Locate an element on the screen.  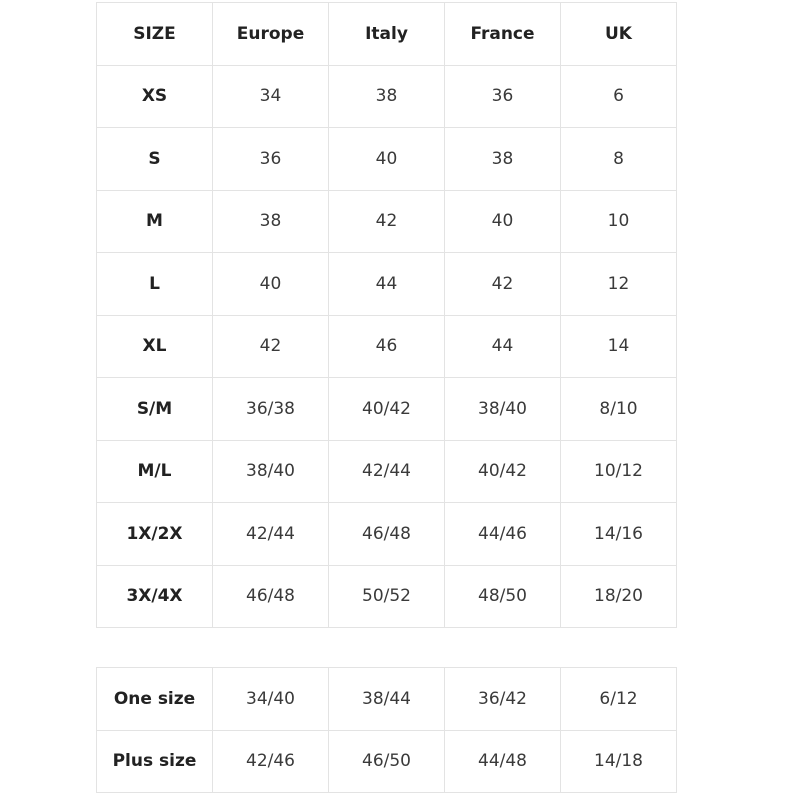
size-label-cell: 3X/4X is located at coordinates (154, 596).